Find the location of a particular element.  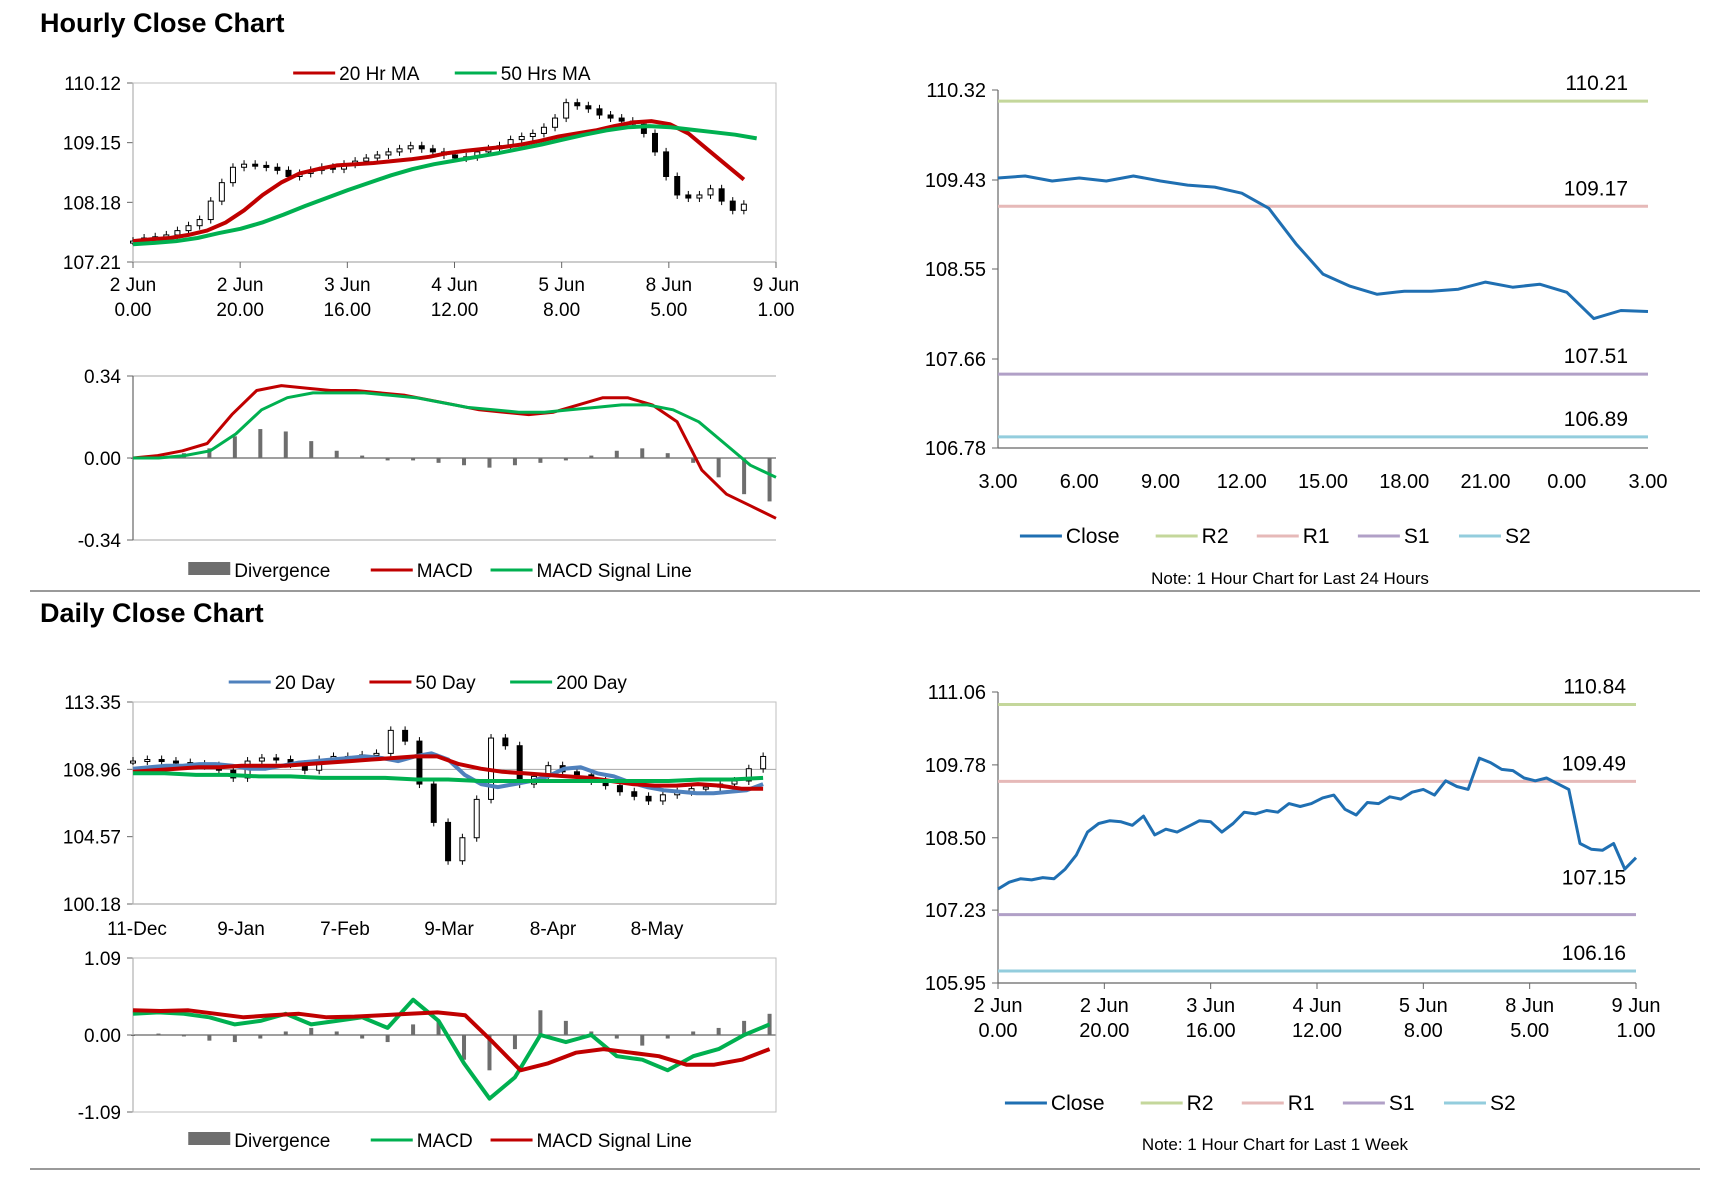

y-tick-label: 107.66 is located at coordinates (955, 360).